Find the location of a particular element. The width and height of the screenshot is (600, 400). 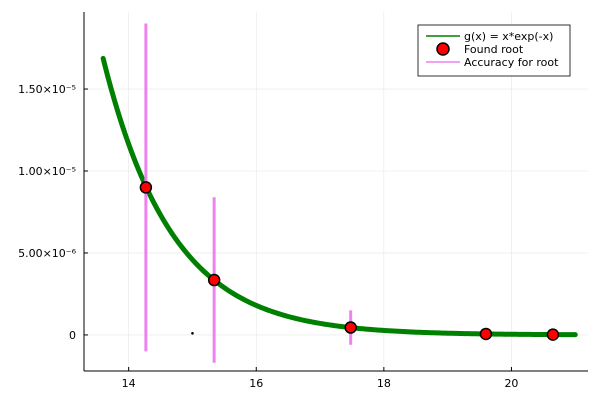

y-tick-label: 1.00×10⁻⁵ is located at coordinates (47, 171).